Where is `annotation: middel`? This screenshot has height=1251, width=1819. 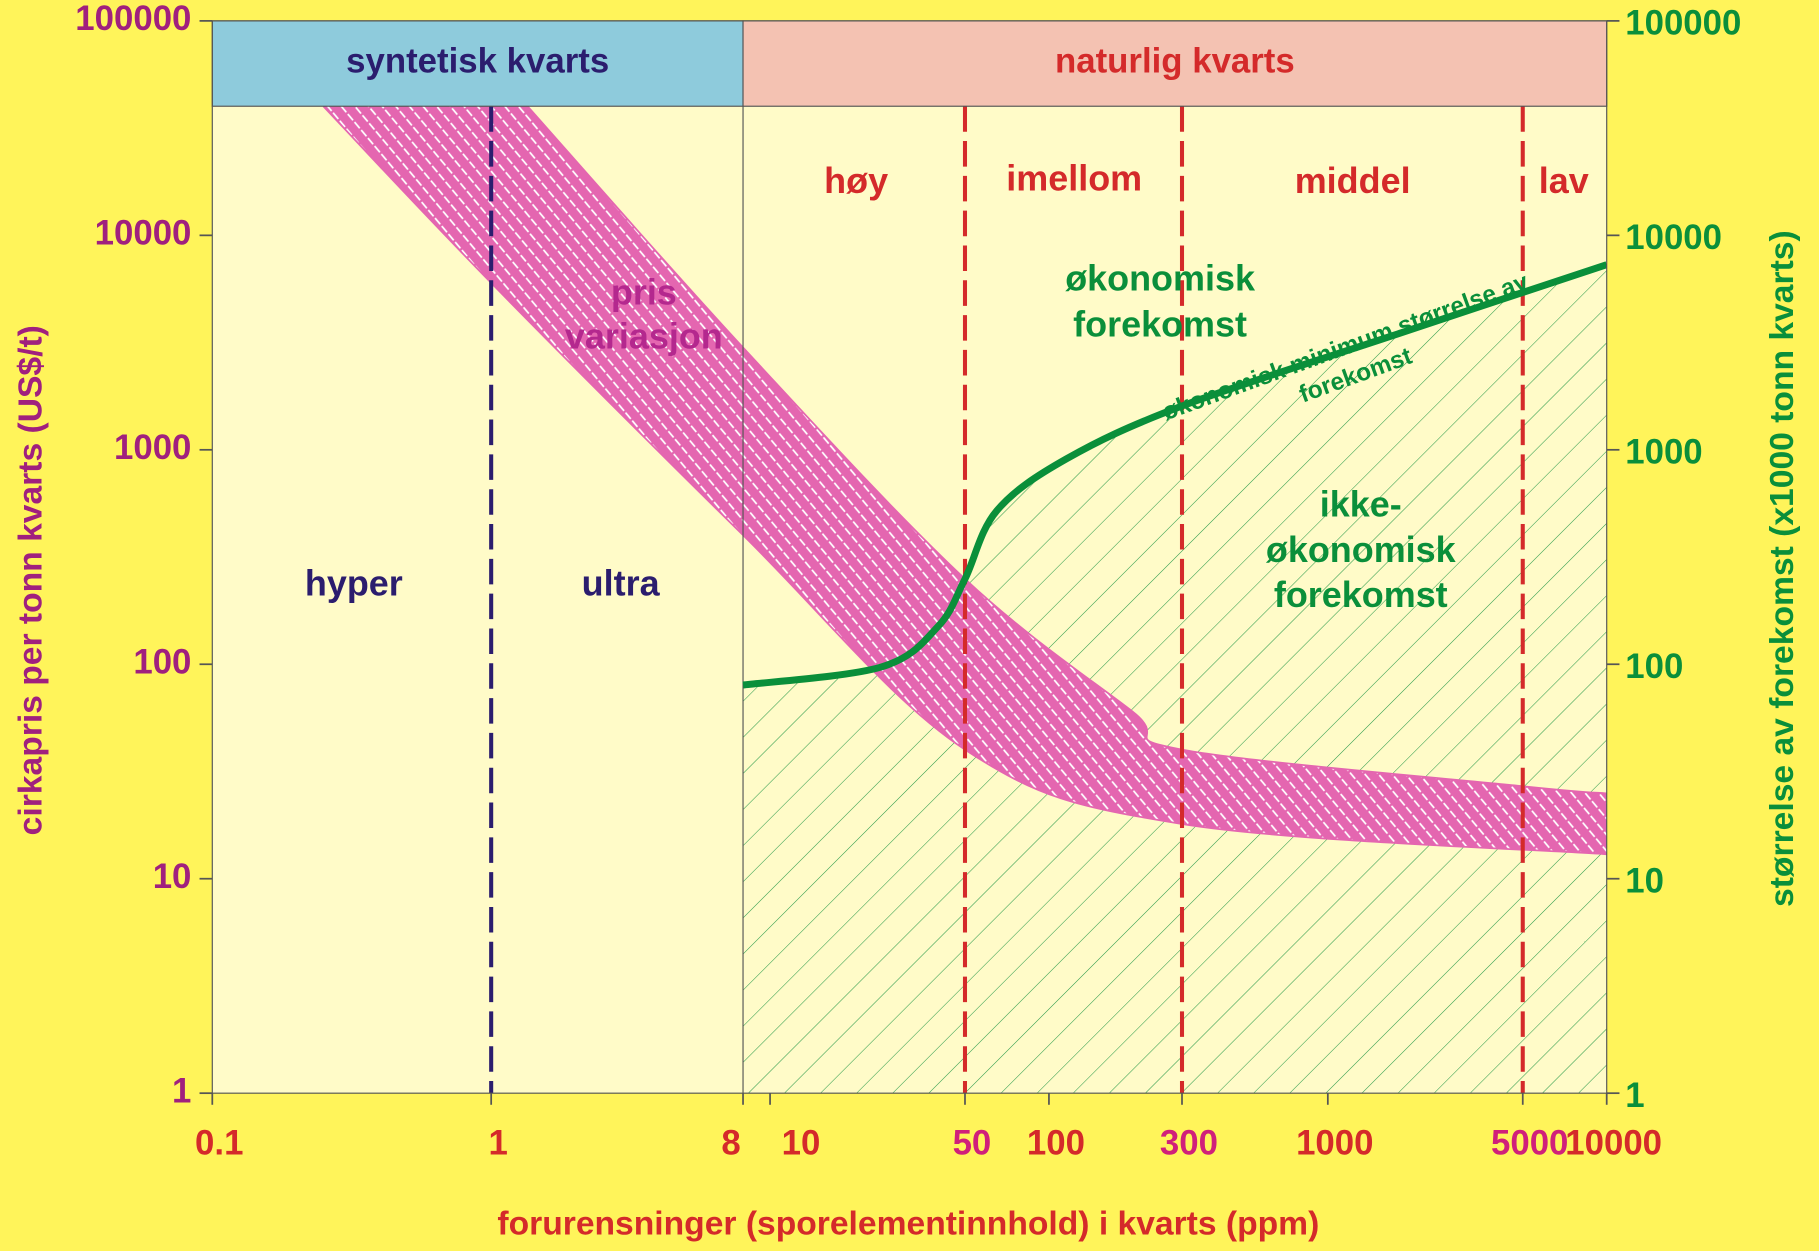 annotation: middel is located at coordinates (1353, 180).